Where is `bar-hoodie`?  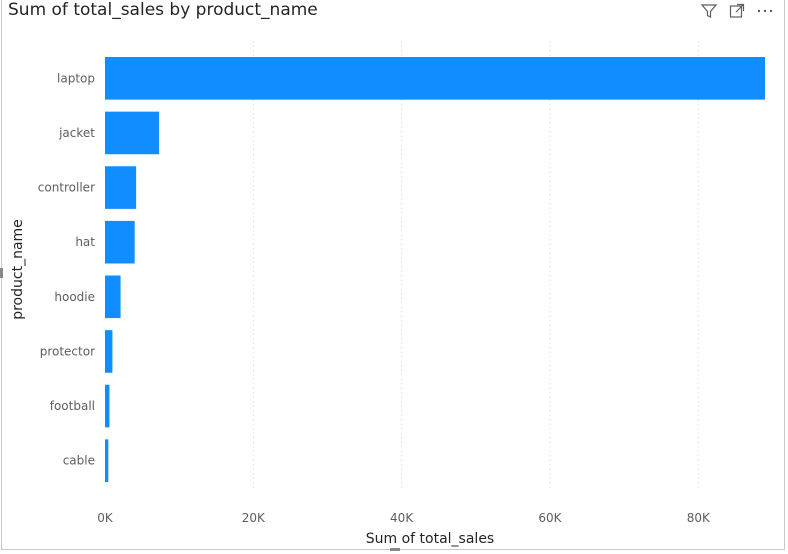 bar-hoodie is located at coordinates (113, 297).